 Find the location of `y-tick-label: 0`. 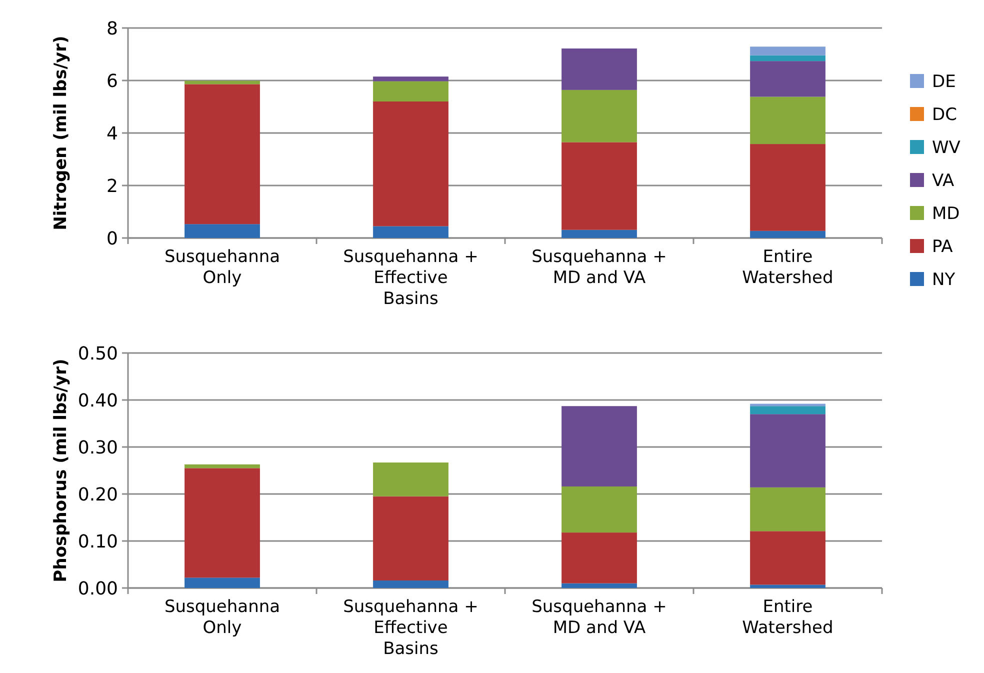

y-tick-label: 0 is located at coordinates (112, 239).